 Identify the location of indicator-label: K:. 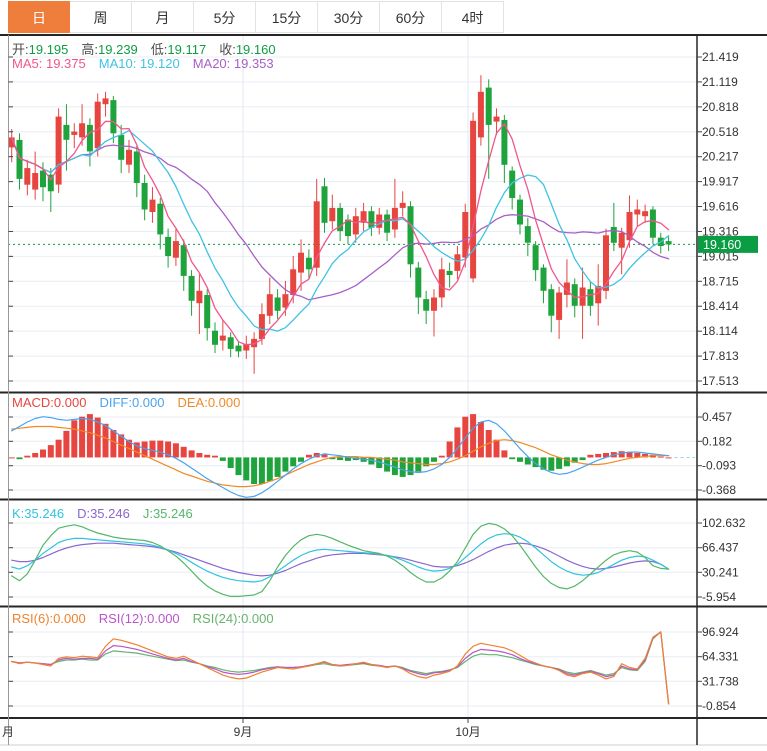
(18, 513).